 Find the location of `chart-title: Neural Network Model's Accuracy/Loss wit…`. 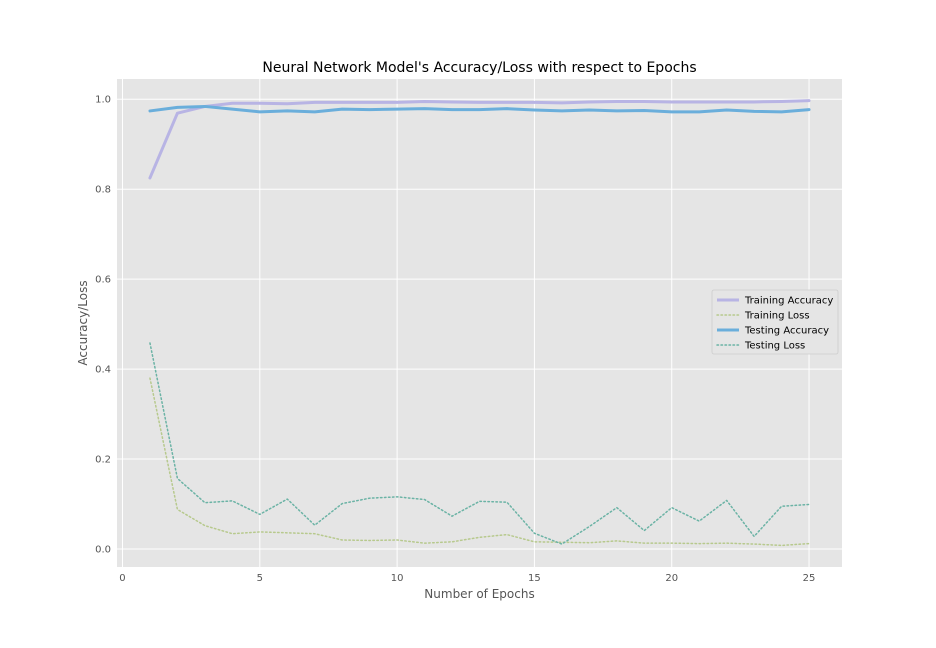

chart-title: Neural Network Model's Accuracy/Loss wit… is located at coordinates (479, 68).